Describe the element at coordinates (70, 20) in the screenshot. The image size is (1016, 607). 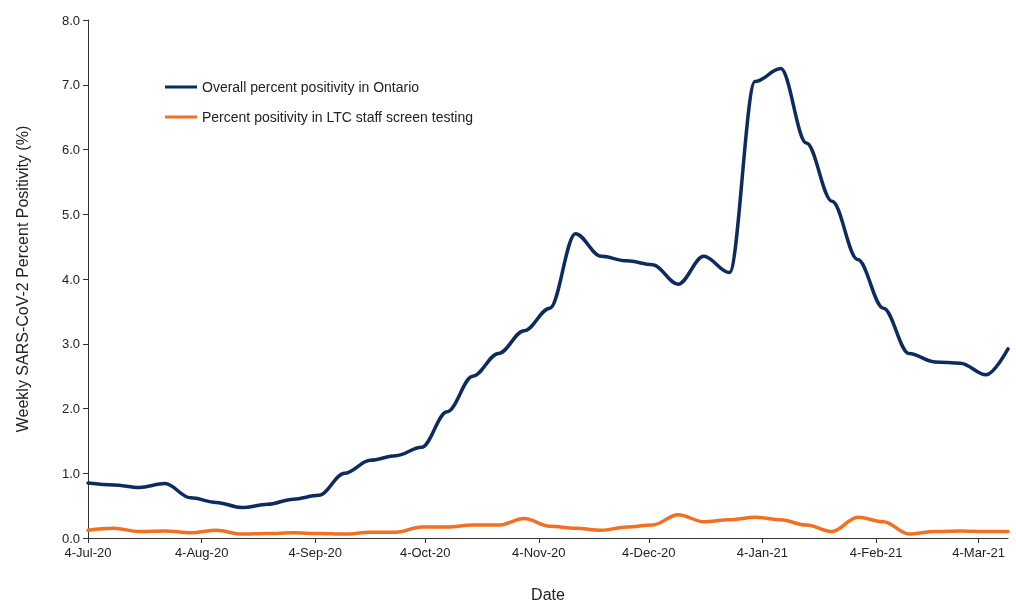
I see `y-tick-label: 8.0` at that location.